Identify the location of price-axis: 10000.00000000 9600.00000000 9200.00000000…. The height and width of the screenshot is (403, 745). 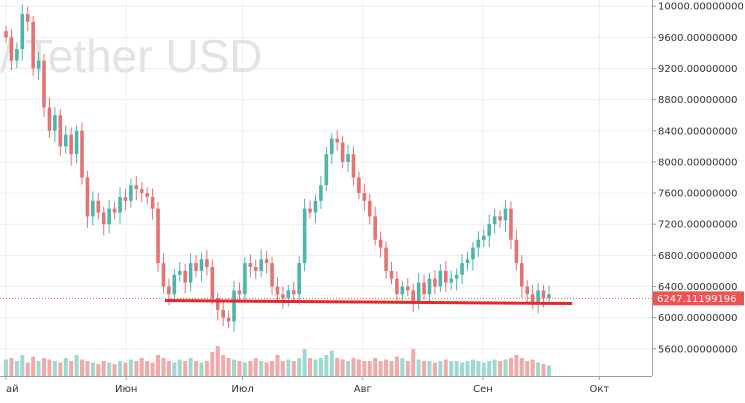
(698, 179).